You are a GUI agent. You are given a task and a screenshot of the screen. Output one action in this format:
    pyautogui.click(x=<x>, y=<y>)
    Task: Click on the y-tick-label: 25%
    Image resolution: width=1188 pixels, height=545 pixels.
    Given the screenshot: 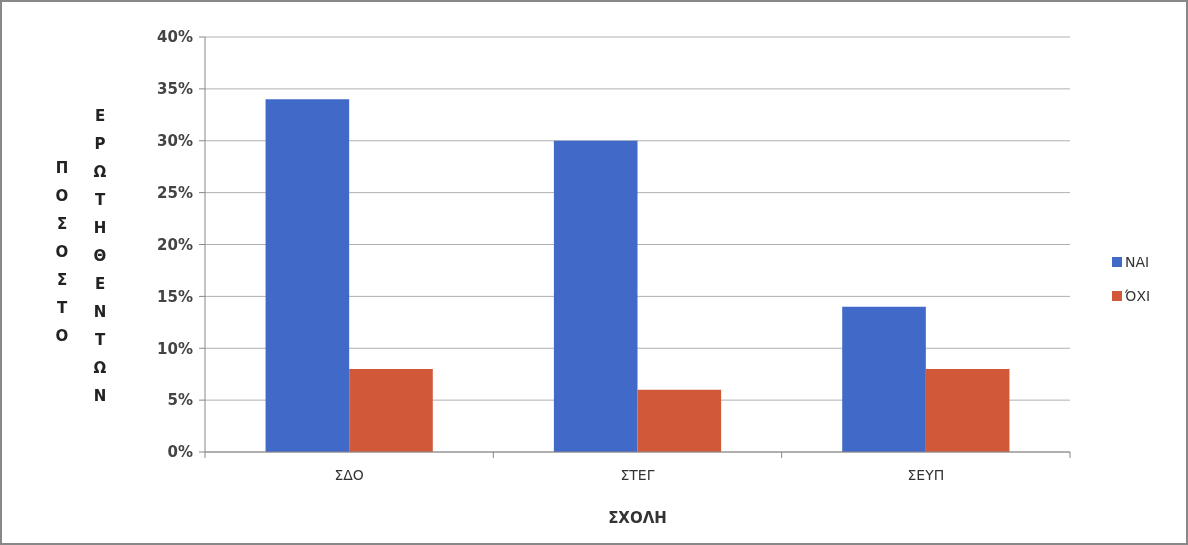 What is the action you would take?
    pyautogui.click(x=175, y=192)
    